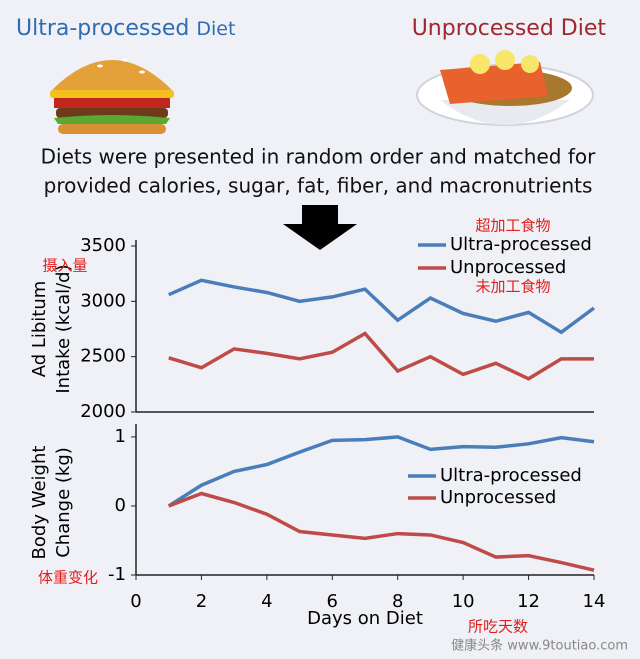 The image size is (640, 659). What do you see at coordinates (135, 601) in the screenshot?
I see `x-tick-label: 0` at bounding box center [135, 601].